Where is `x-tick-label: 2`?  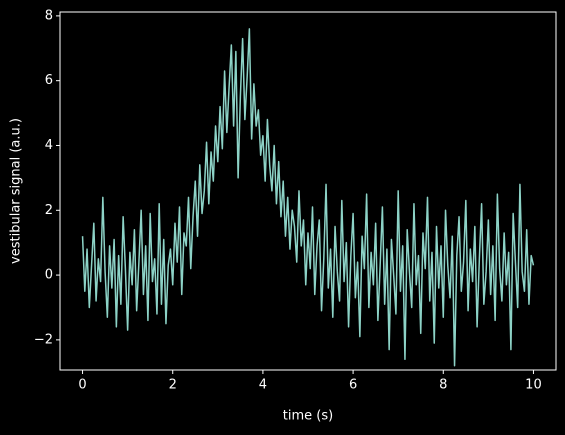 x-tick-label: 2 is located at coordinates (173, 385).